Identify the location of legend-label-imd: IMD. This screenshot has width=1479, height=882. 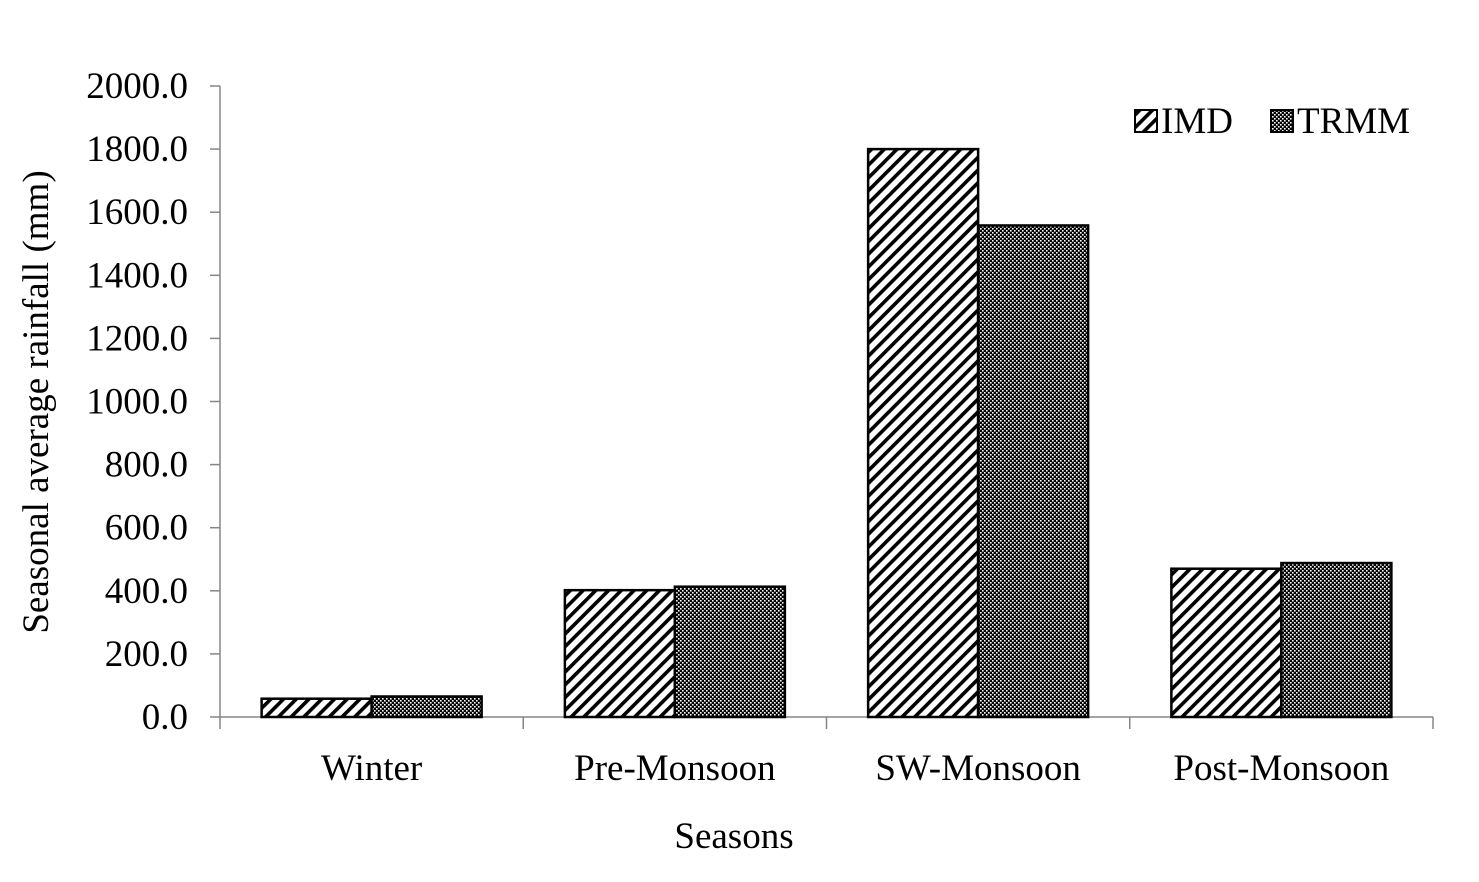
(1197, 121).